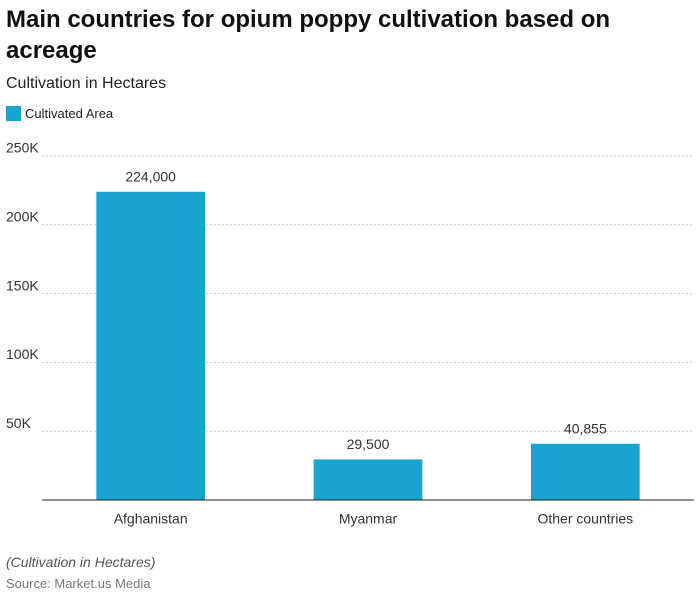  Describe the element at coordinates (81, 562) in the screenshot. I see `note: (Cultivation in Hectares)` at that location.